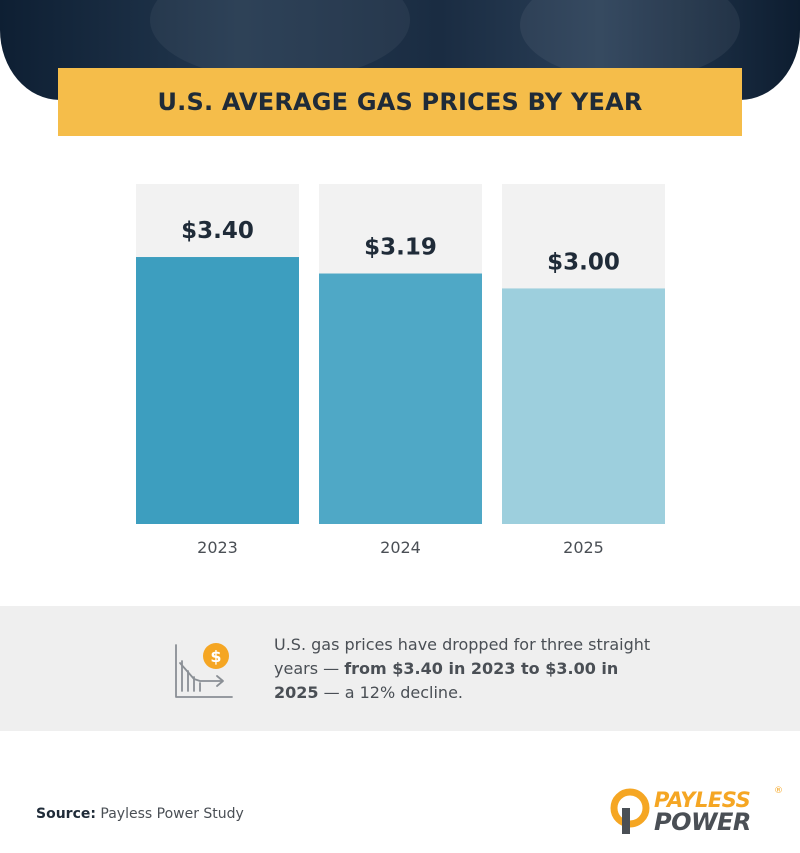 Image resolution: width=800 pixels, height=853 pixels. I want to click on bar-2023, so click(217, 390).